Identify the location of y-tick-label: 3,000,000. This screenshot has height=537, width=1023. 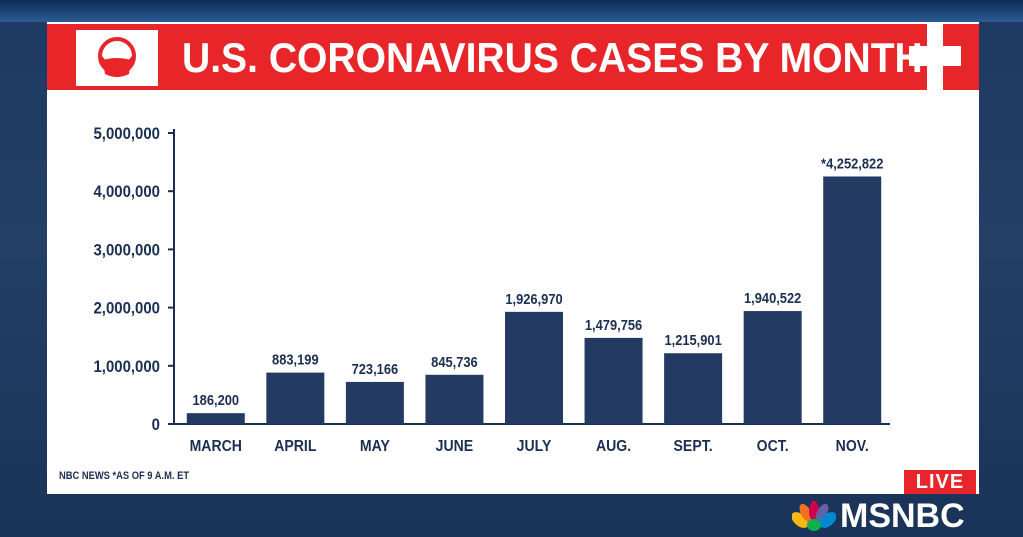
(126, 251).